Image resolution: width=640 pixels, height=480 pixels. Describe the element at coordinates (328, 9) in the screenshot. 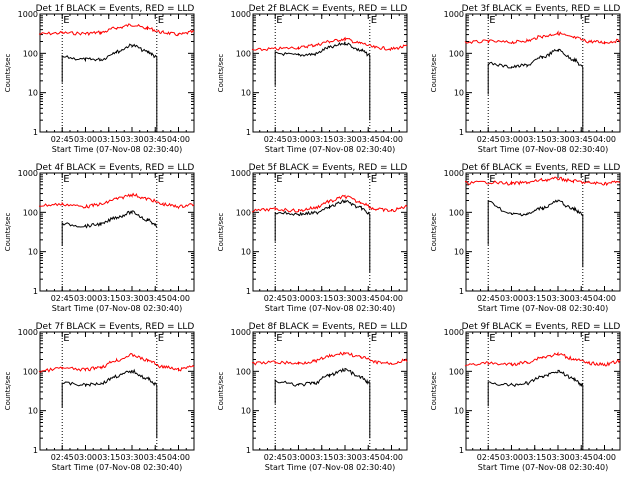

I see `panel-title: Det 2f BLACK = Events, RED = LLD` at that location.